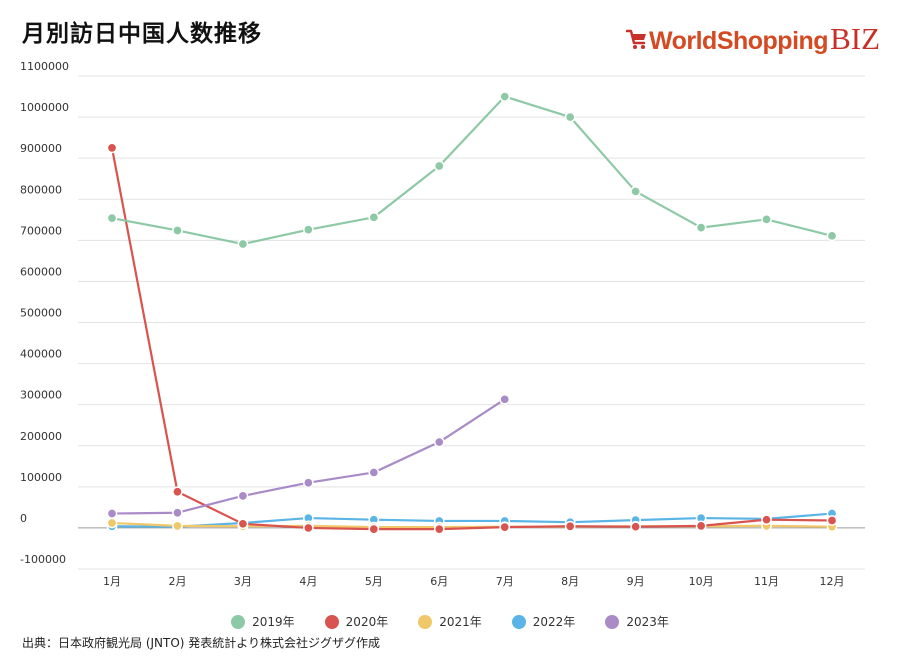  I want to click on y-tick-label: 600000, so click(41, 271).